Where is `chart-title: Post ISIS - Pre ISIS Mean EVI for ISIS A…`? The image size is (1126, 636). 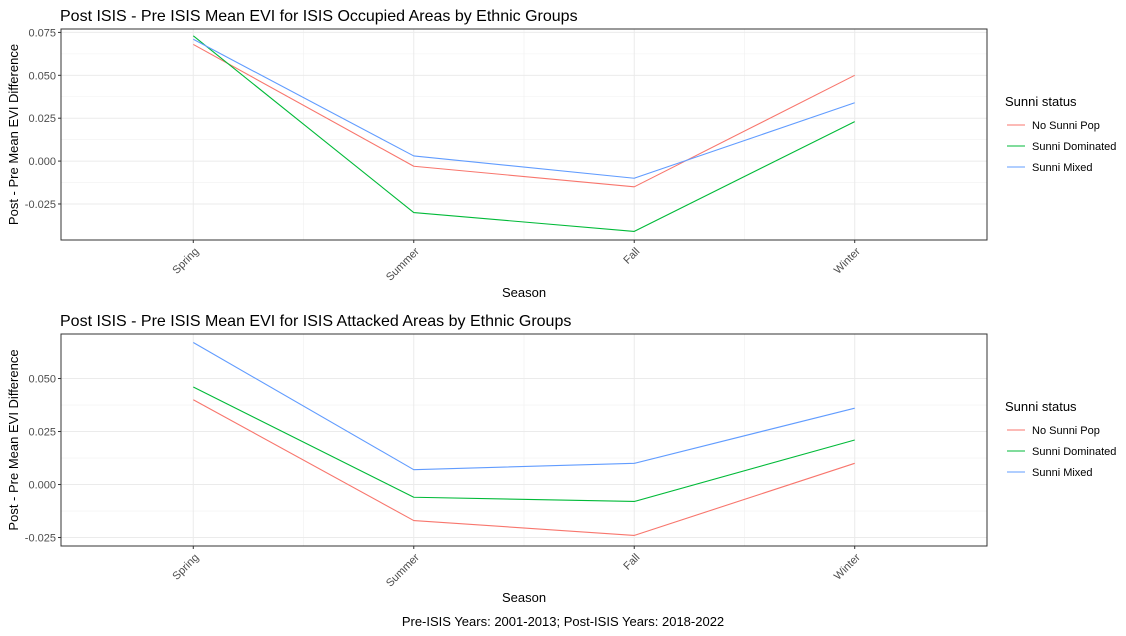 chart-title: Post ISIS - Pre ISIS Mean EVI for ISIS A… is located at coordinates (315, 321).